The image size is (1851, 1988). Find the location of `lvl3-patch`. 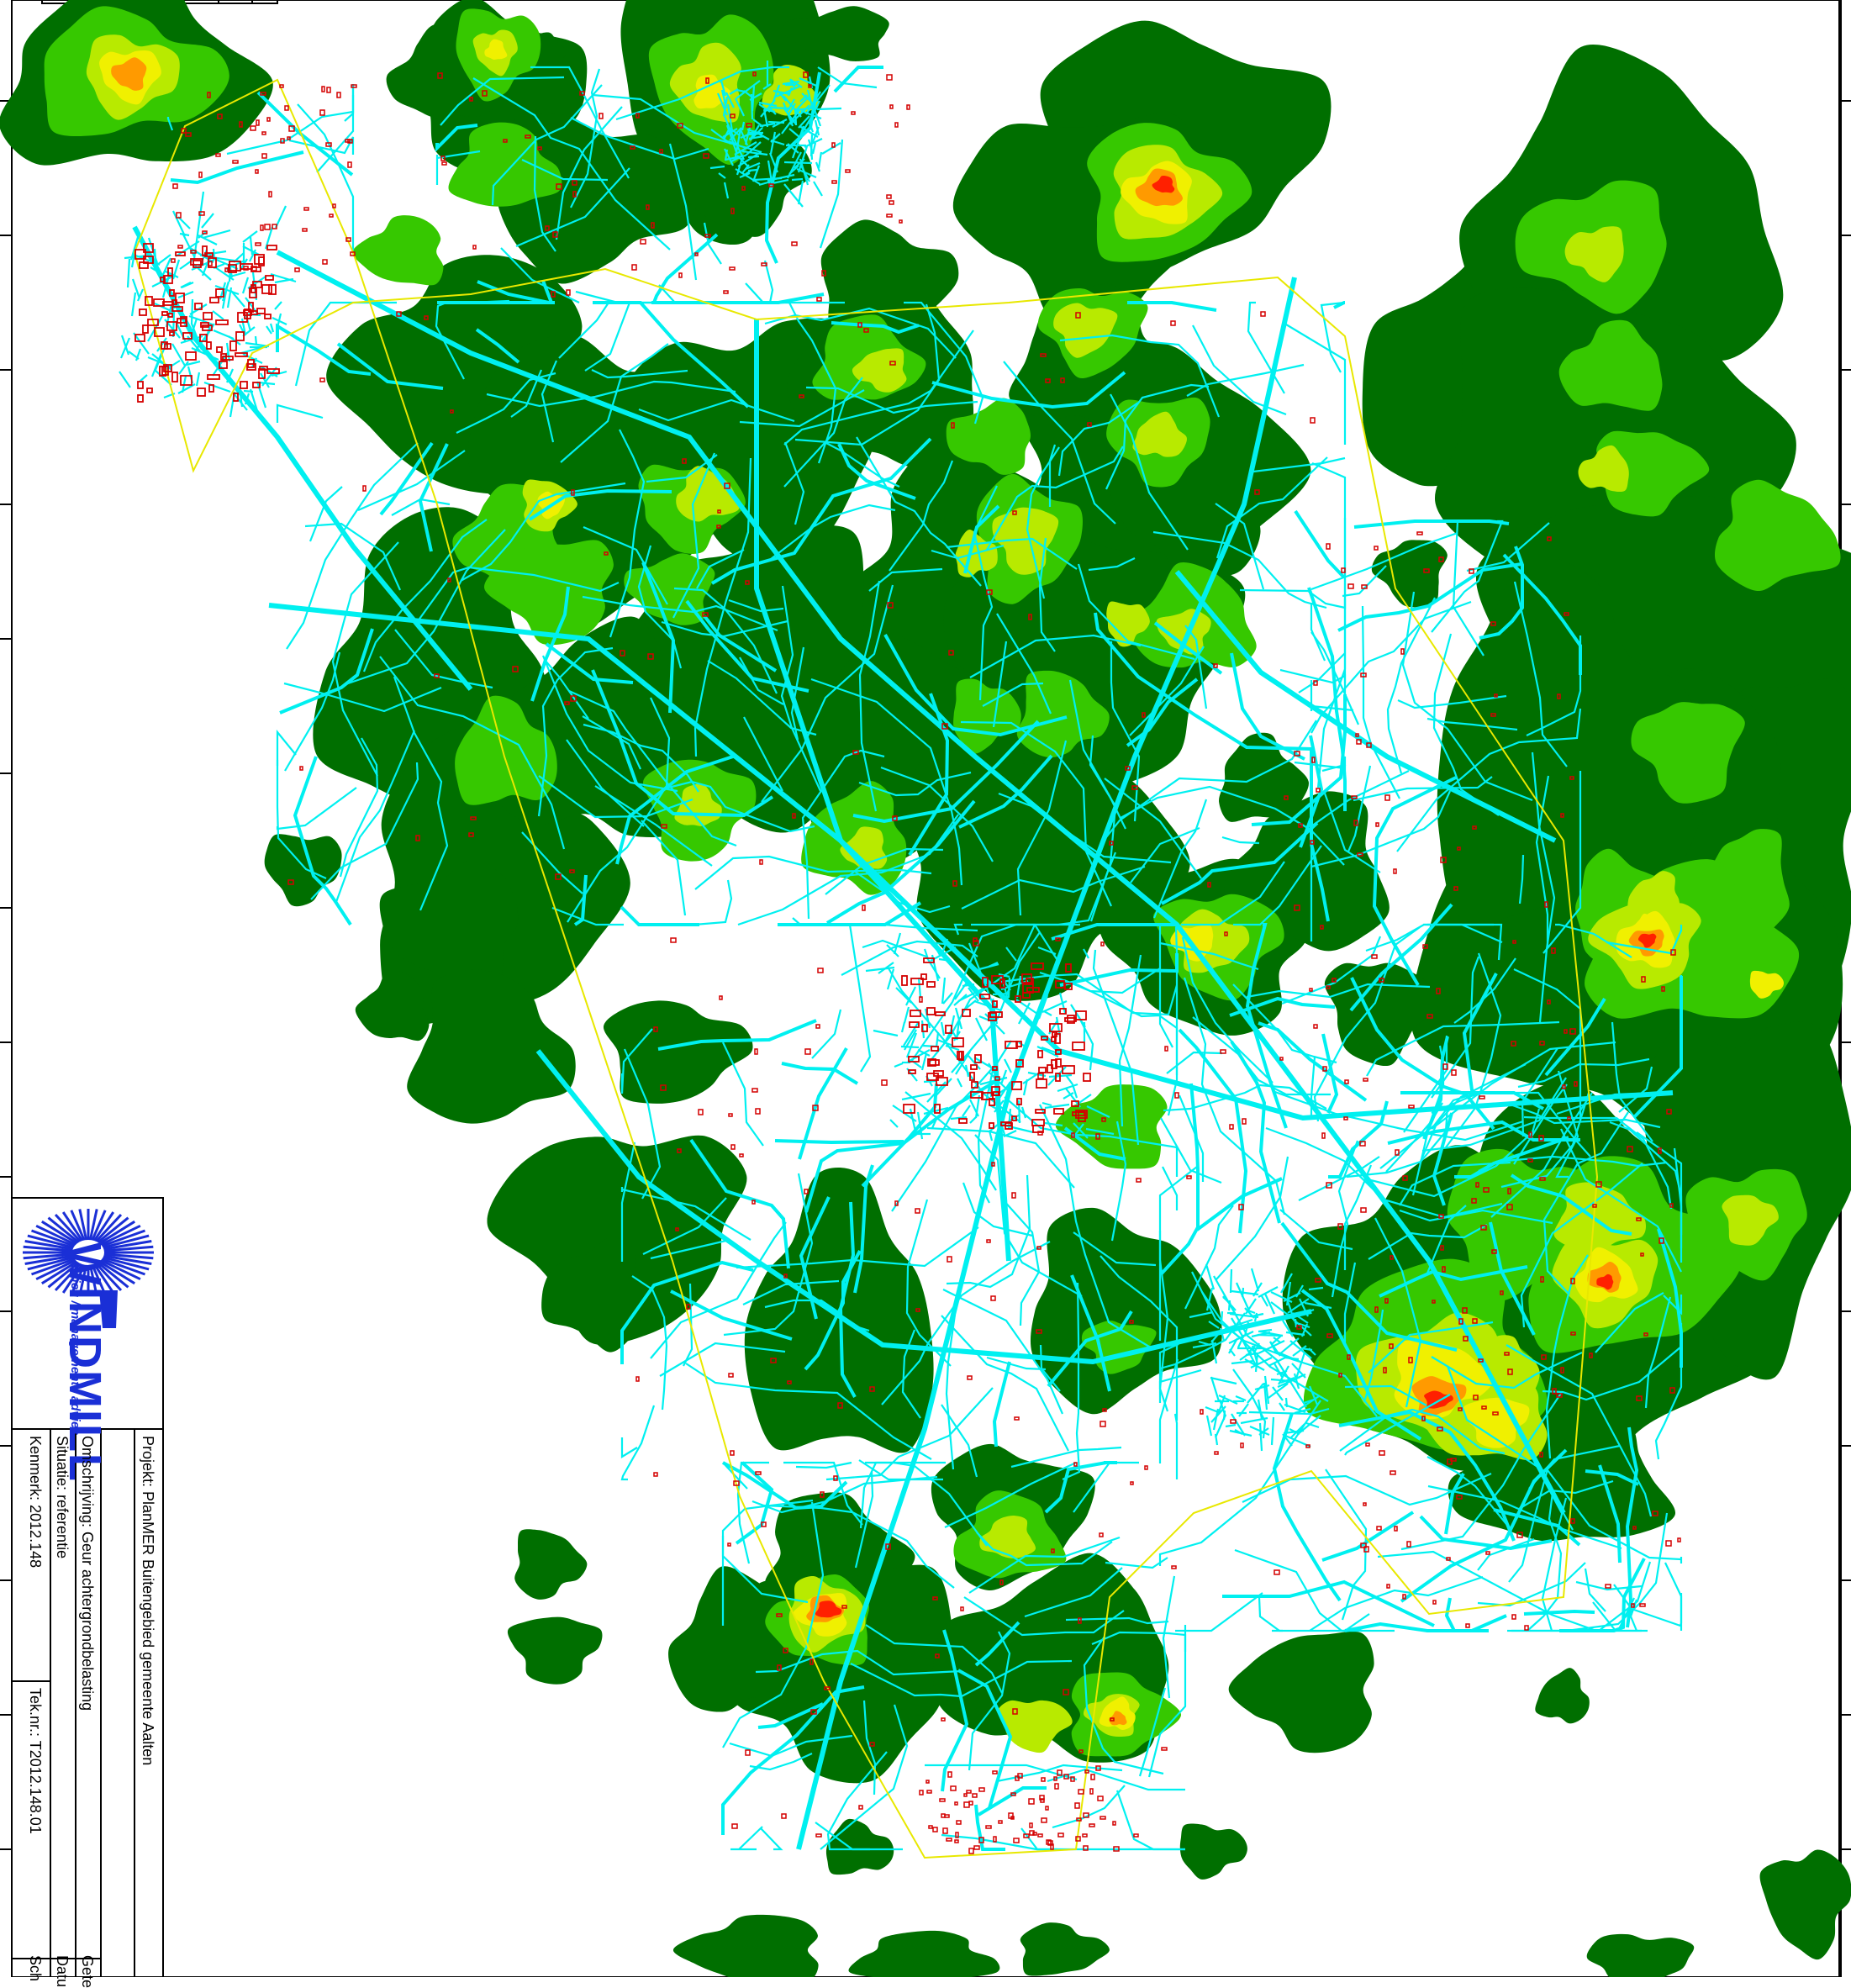

lvl3-patch is located at coordinates (864, 847).